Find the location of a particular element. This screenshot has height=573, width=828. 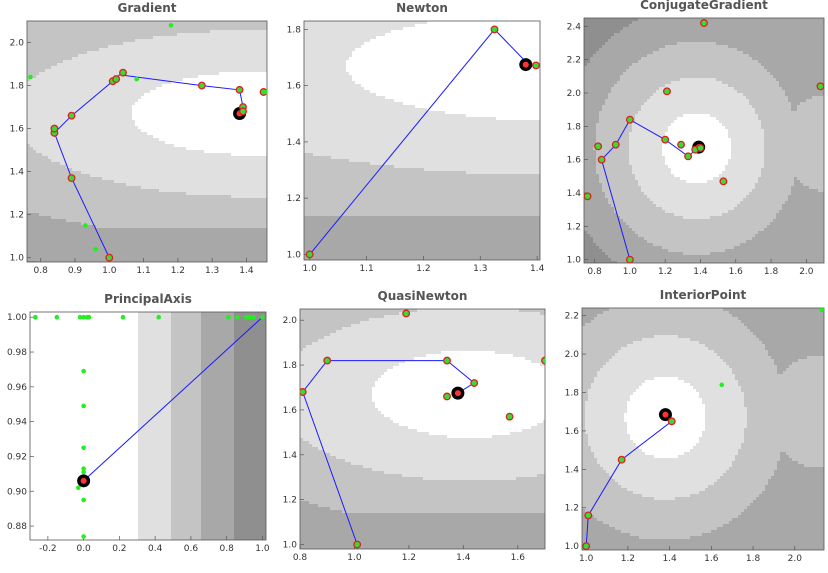

x-tick-label: 0.6 is located at coordinates (191, 549).